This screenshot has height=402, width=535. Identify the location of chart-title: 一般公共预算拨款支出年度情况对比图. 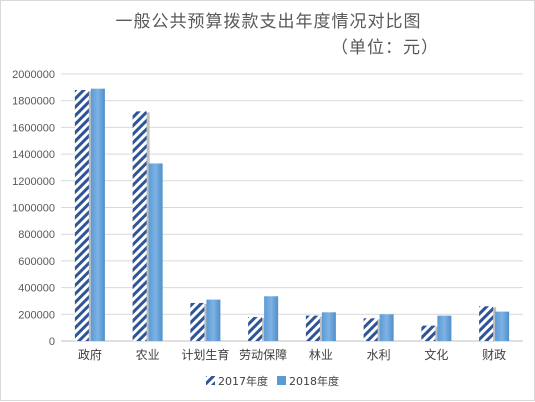
(268, 22).